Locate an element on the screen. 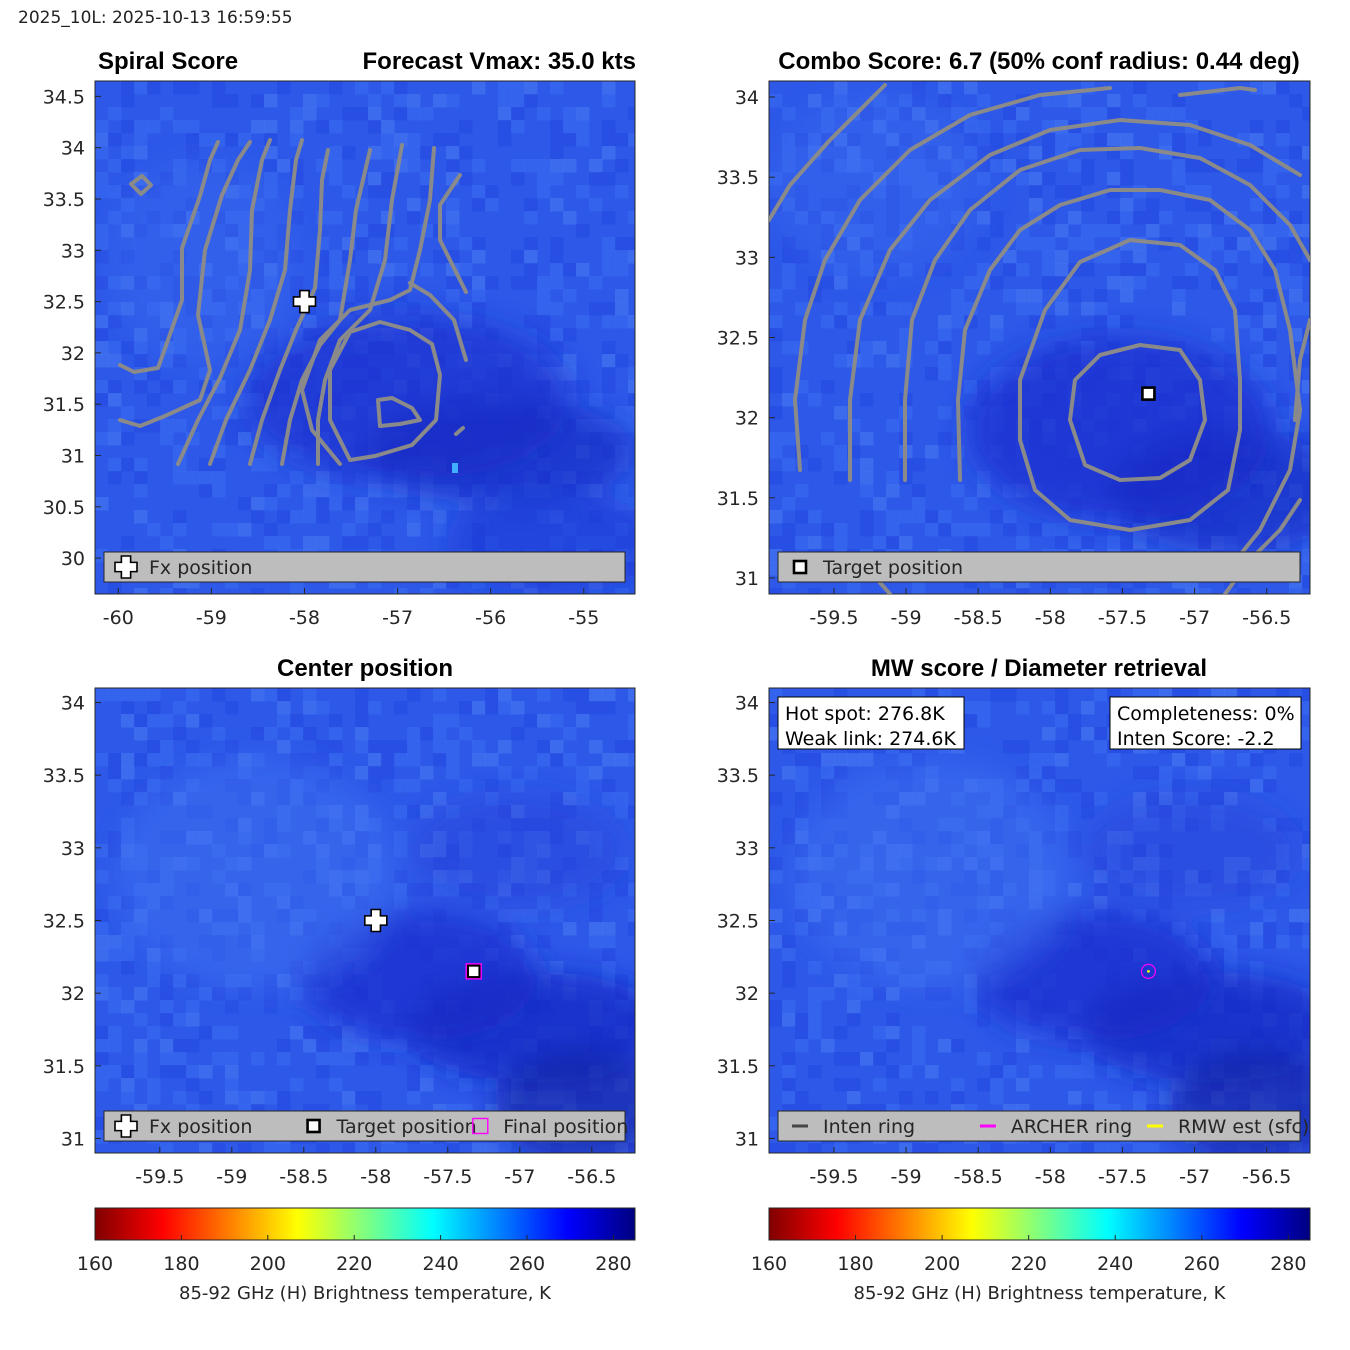 Image resolution: width=1350 pixels, height=1350 pixels. spiral-cold-band is located at coordinates (370, 375).